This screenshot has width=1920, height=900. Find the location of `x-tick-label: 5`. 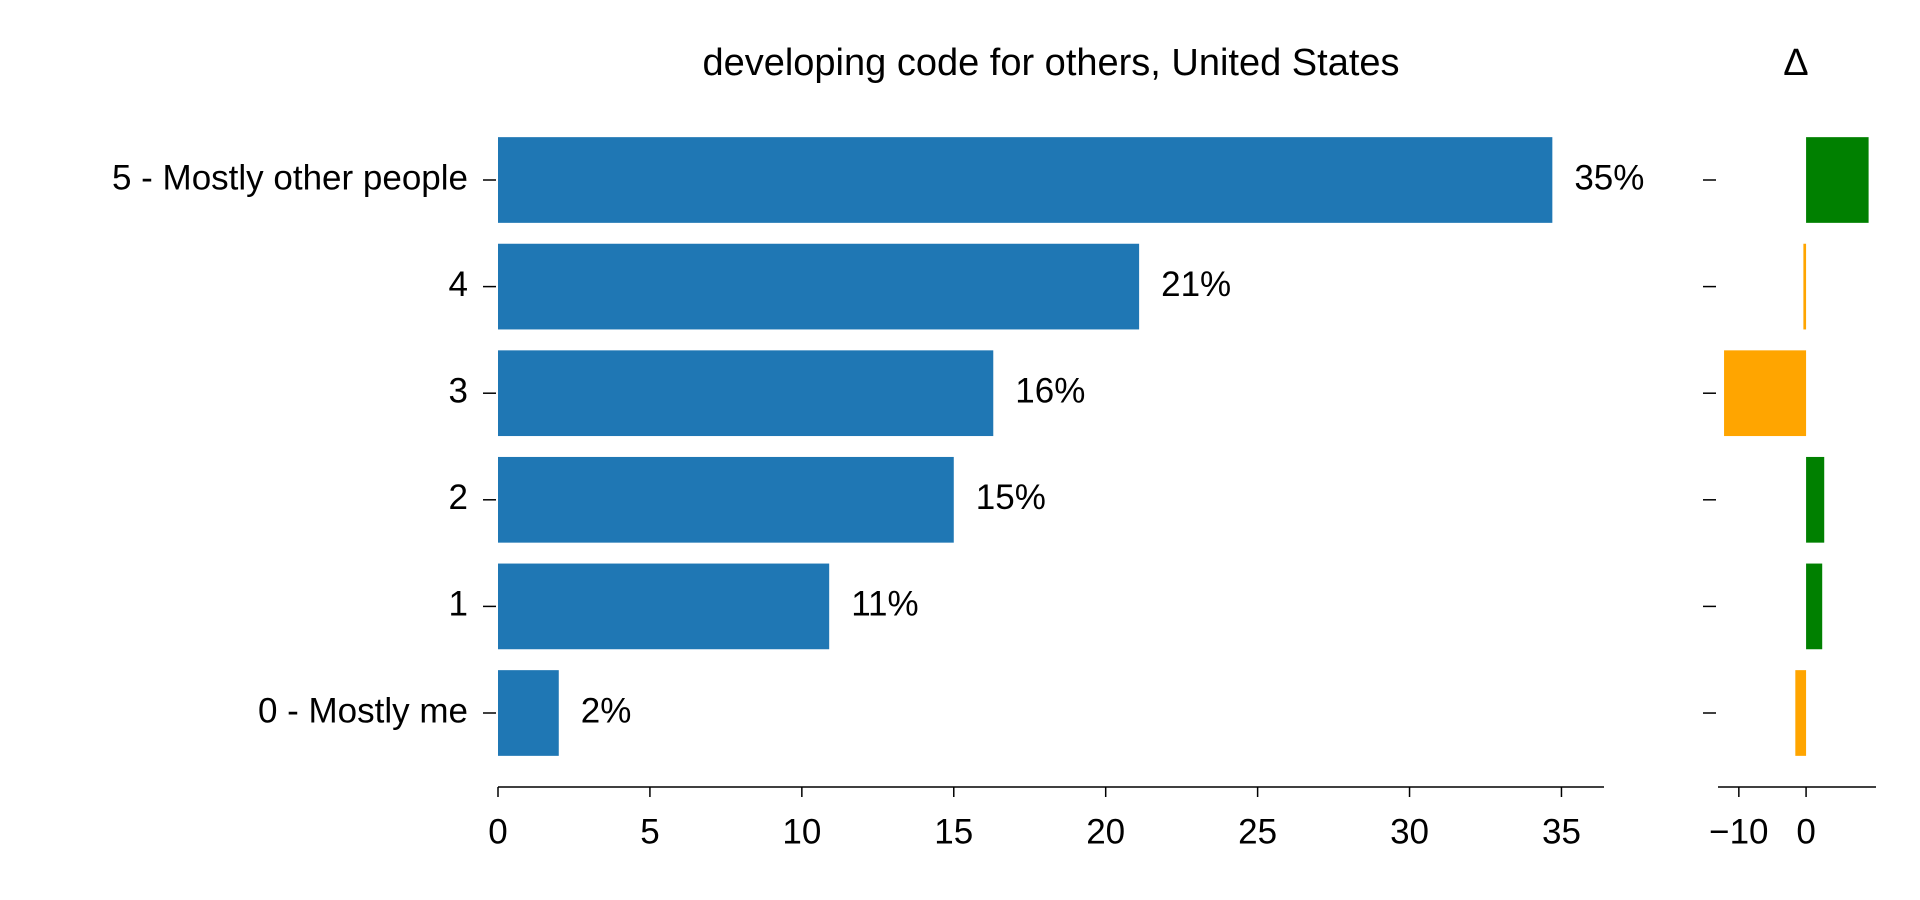

x-tick-label: 5 is located at coordinates (649, 831).